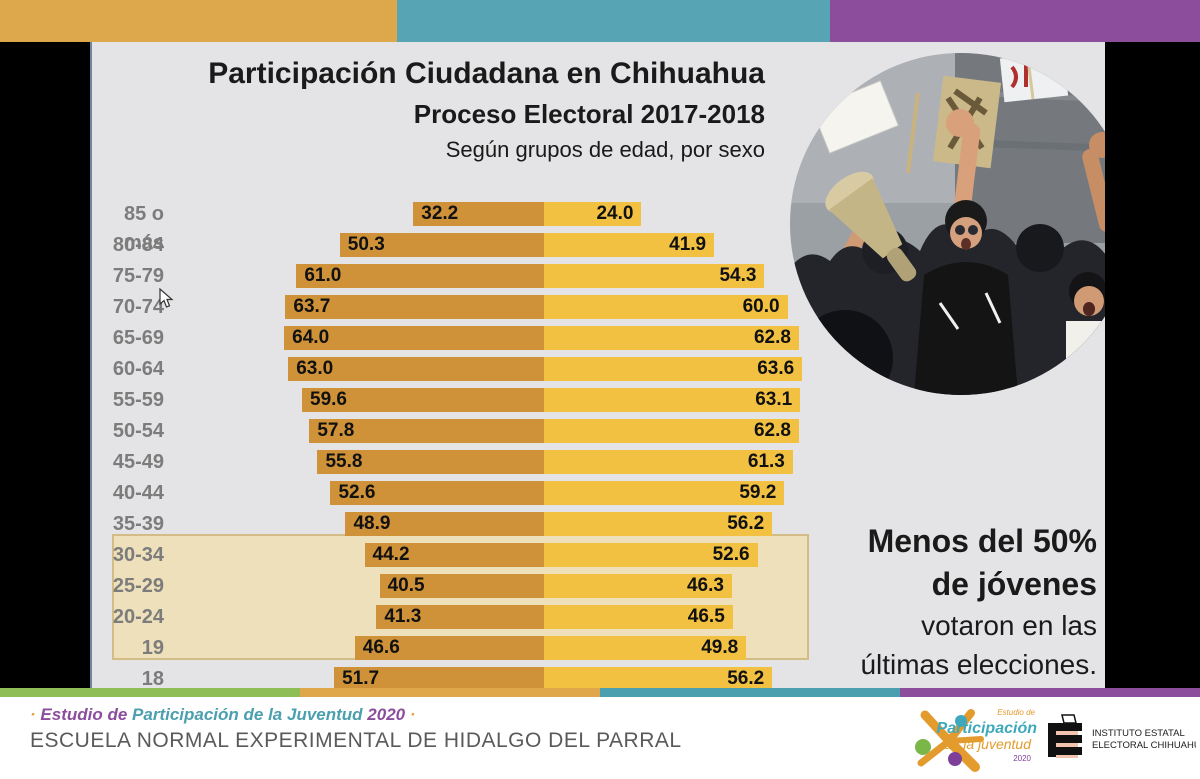 This screenshot has width=1200, height=779. I want to click on starburst-icon, so click(950, 740).